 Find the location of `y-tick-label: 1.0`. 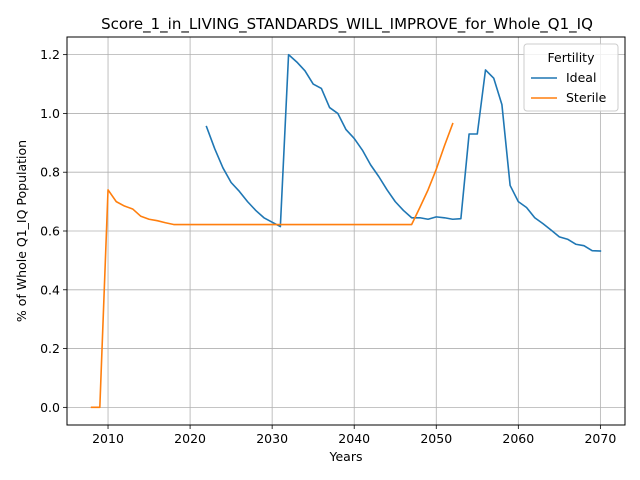

y-tick-label: 1.0 is located at coordinates (50, 113).